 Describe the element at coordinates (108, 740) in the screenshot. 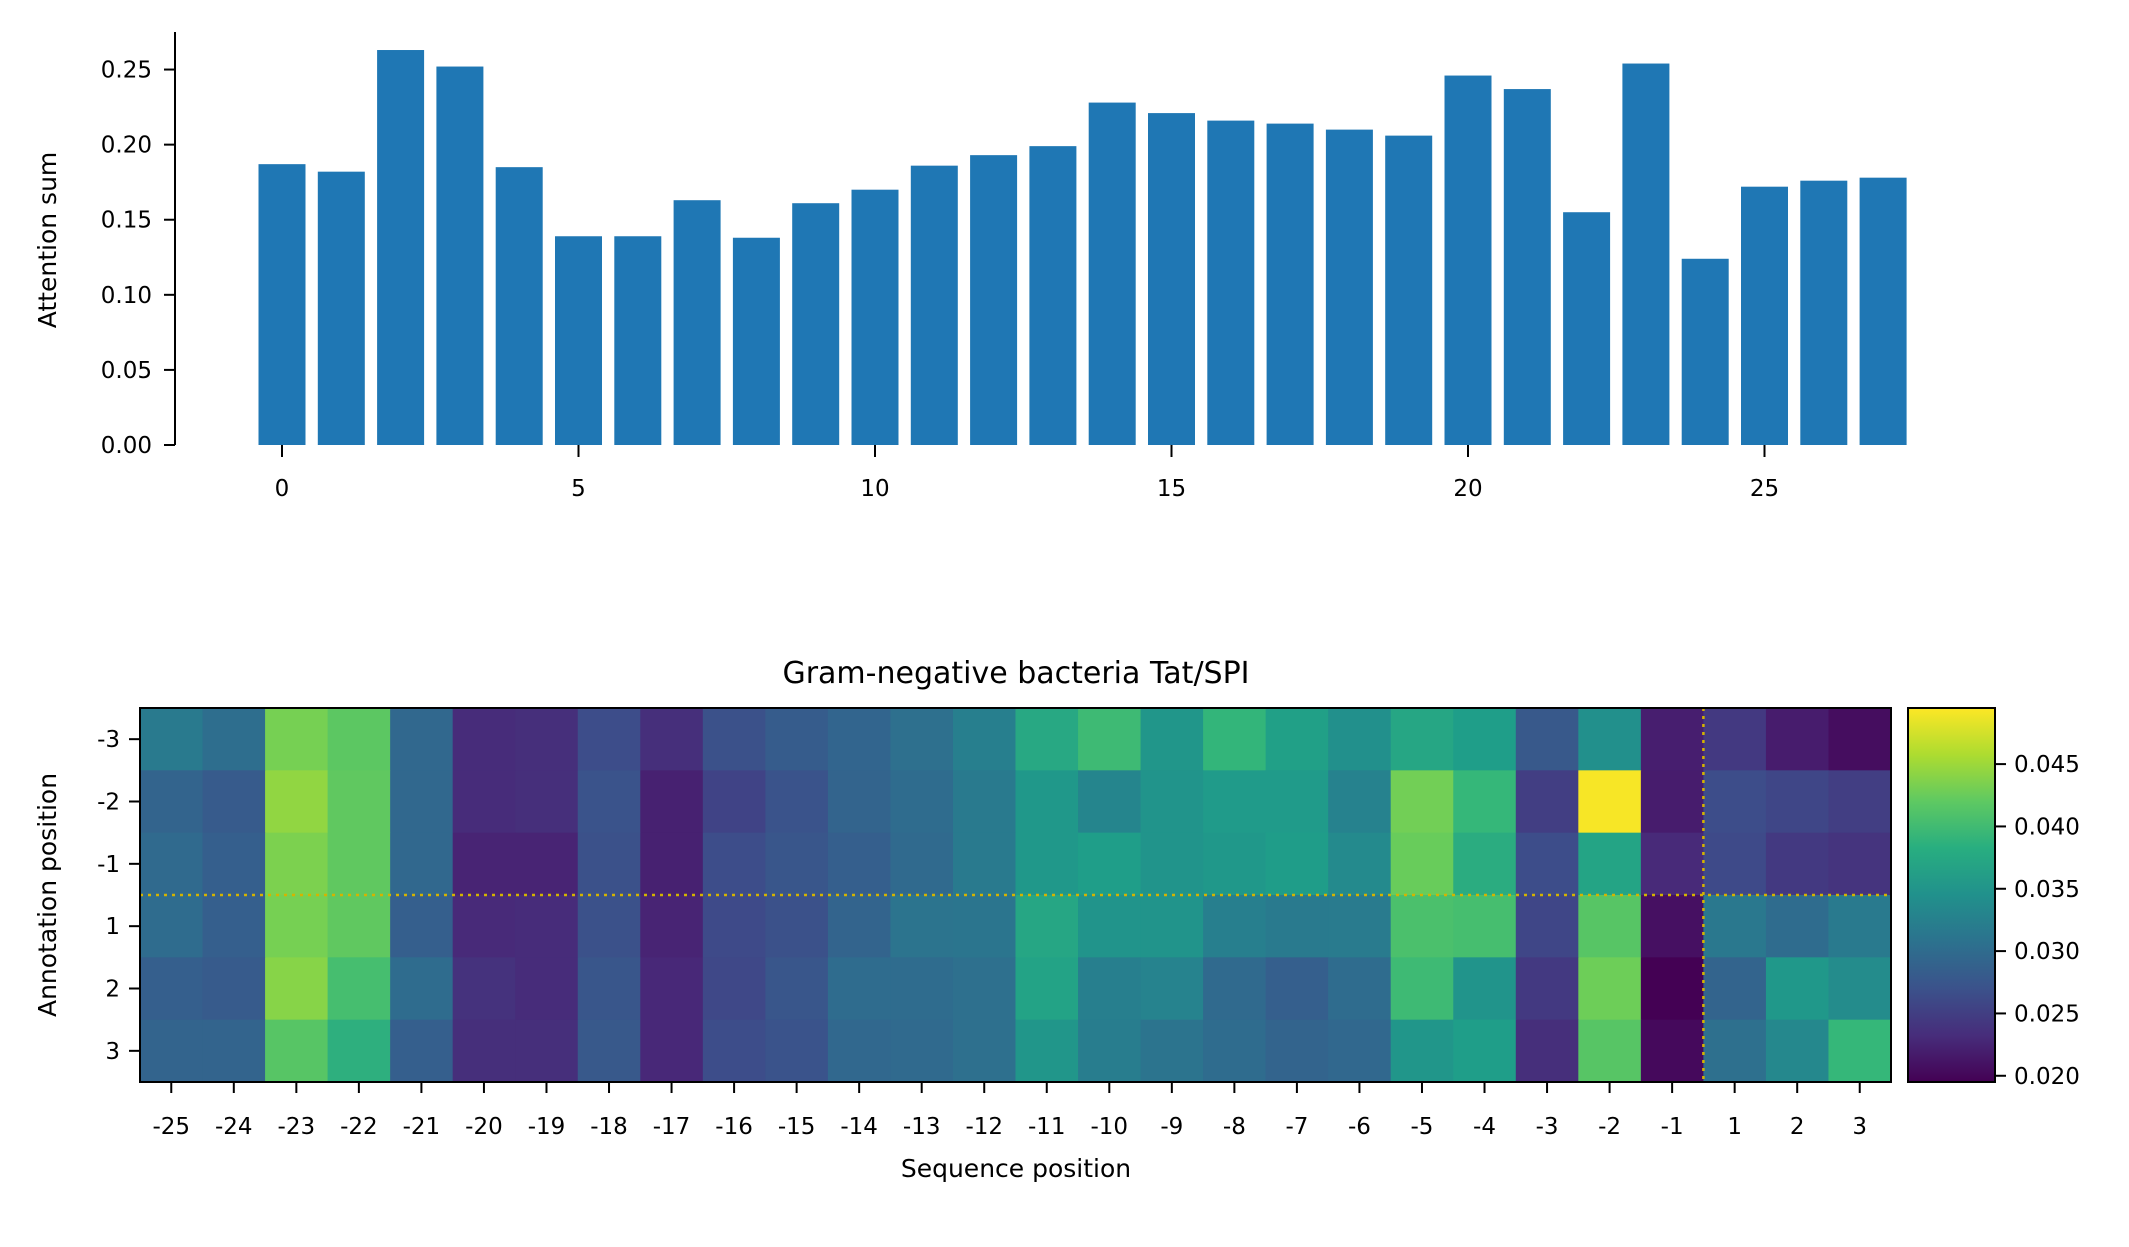

I see `heatmap-y-tick-label: -3` at that location.